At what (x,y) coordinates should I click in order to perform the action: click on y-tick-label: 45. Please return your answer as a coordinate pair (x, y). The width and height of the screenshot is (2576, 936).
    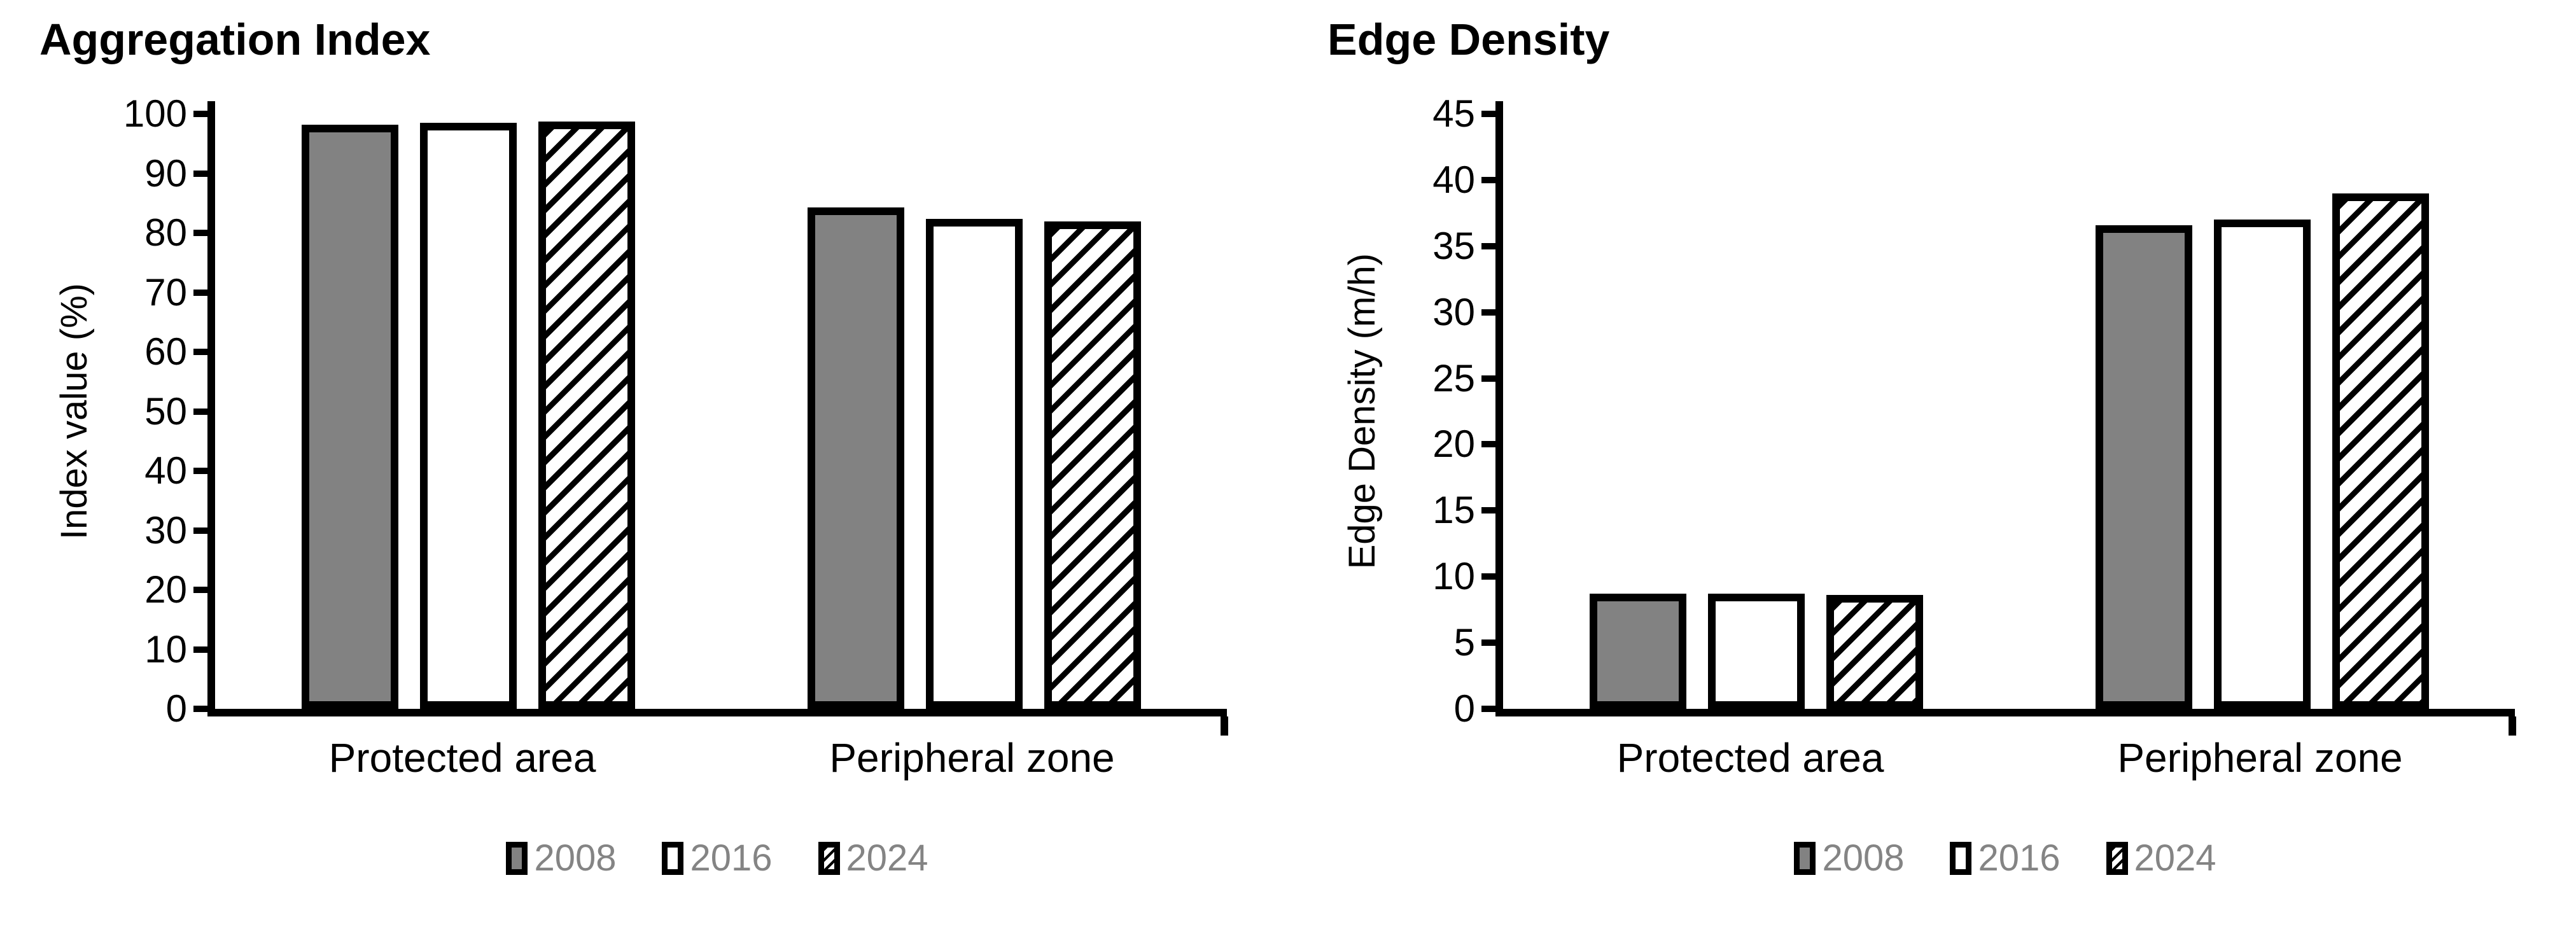
    Looking at the image, I should click on (1453, 113).